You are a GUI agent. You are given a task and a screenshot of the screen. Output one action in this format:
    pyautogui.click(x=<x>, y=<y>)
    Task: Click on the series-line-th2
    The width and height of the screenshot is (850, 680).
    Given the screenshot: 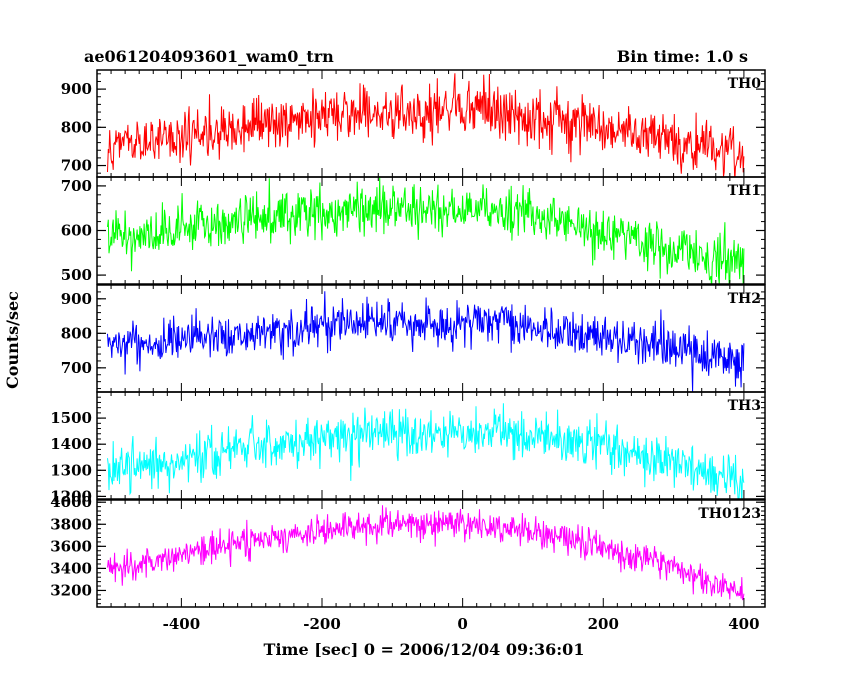 What is the action you would take?
    pyautogui.click(x=426, y=341)
    